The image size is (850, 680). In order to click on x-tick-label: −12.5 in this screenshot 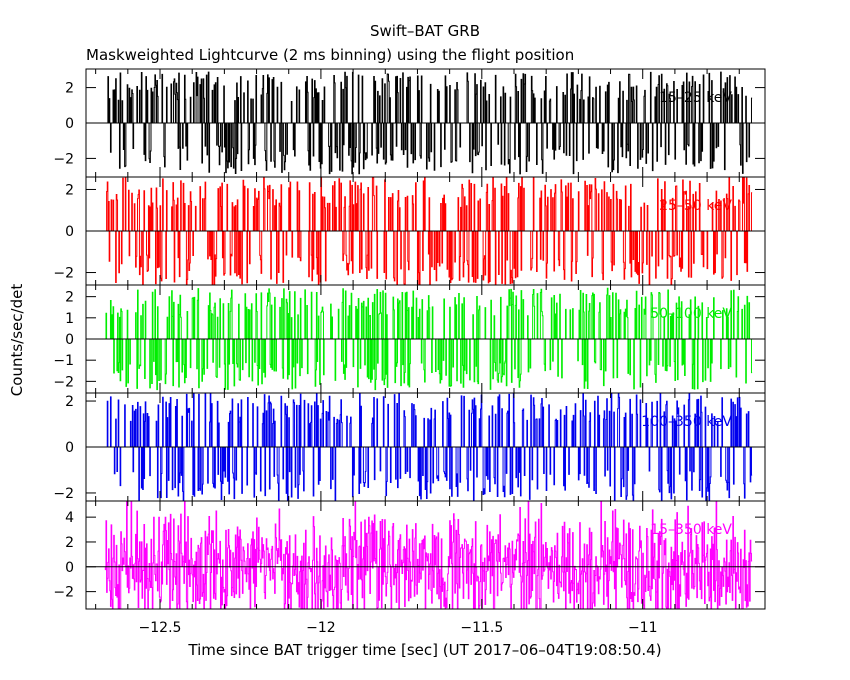, I will do `click(160, 628)`.